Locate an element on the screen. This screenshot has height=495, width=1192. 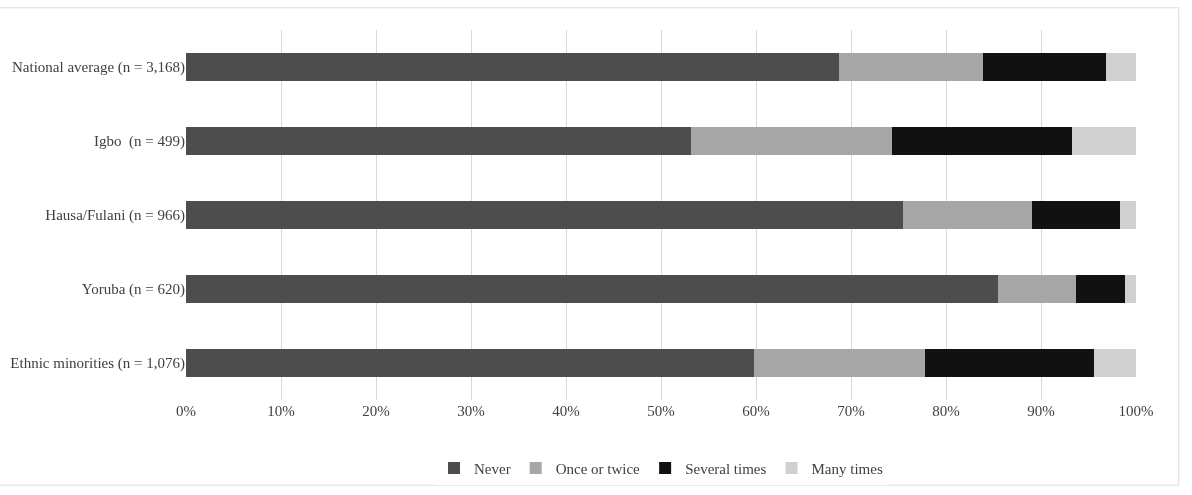
x-tick-label: 40% is located at coordinates (566, 411).